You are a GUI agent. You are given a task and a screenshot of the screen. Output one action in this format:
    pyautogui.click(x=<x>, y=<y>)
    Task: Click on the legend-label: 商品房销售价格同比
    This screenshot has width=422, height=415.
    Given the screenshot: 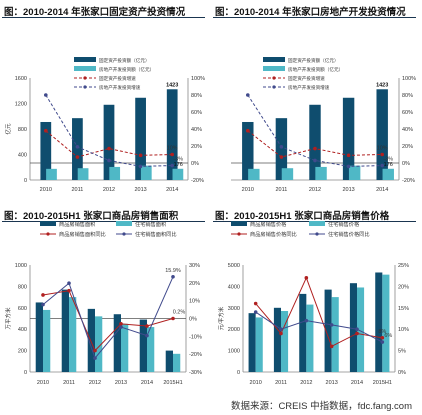 What is the action you would take?
    pyautogui.click(x=273, y=234)
    